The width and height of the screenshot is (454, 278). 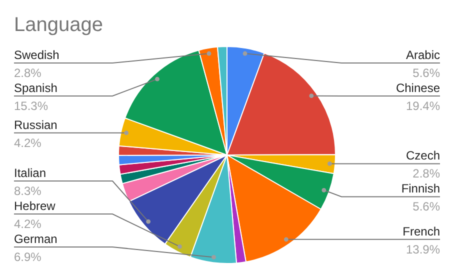 What do you see at coordinates (420, 189) in the screenshot?
I see `slice-label: Finnish` at bounding box center [420, 189].